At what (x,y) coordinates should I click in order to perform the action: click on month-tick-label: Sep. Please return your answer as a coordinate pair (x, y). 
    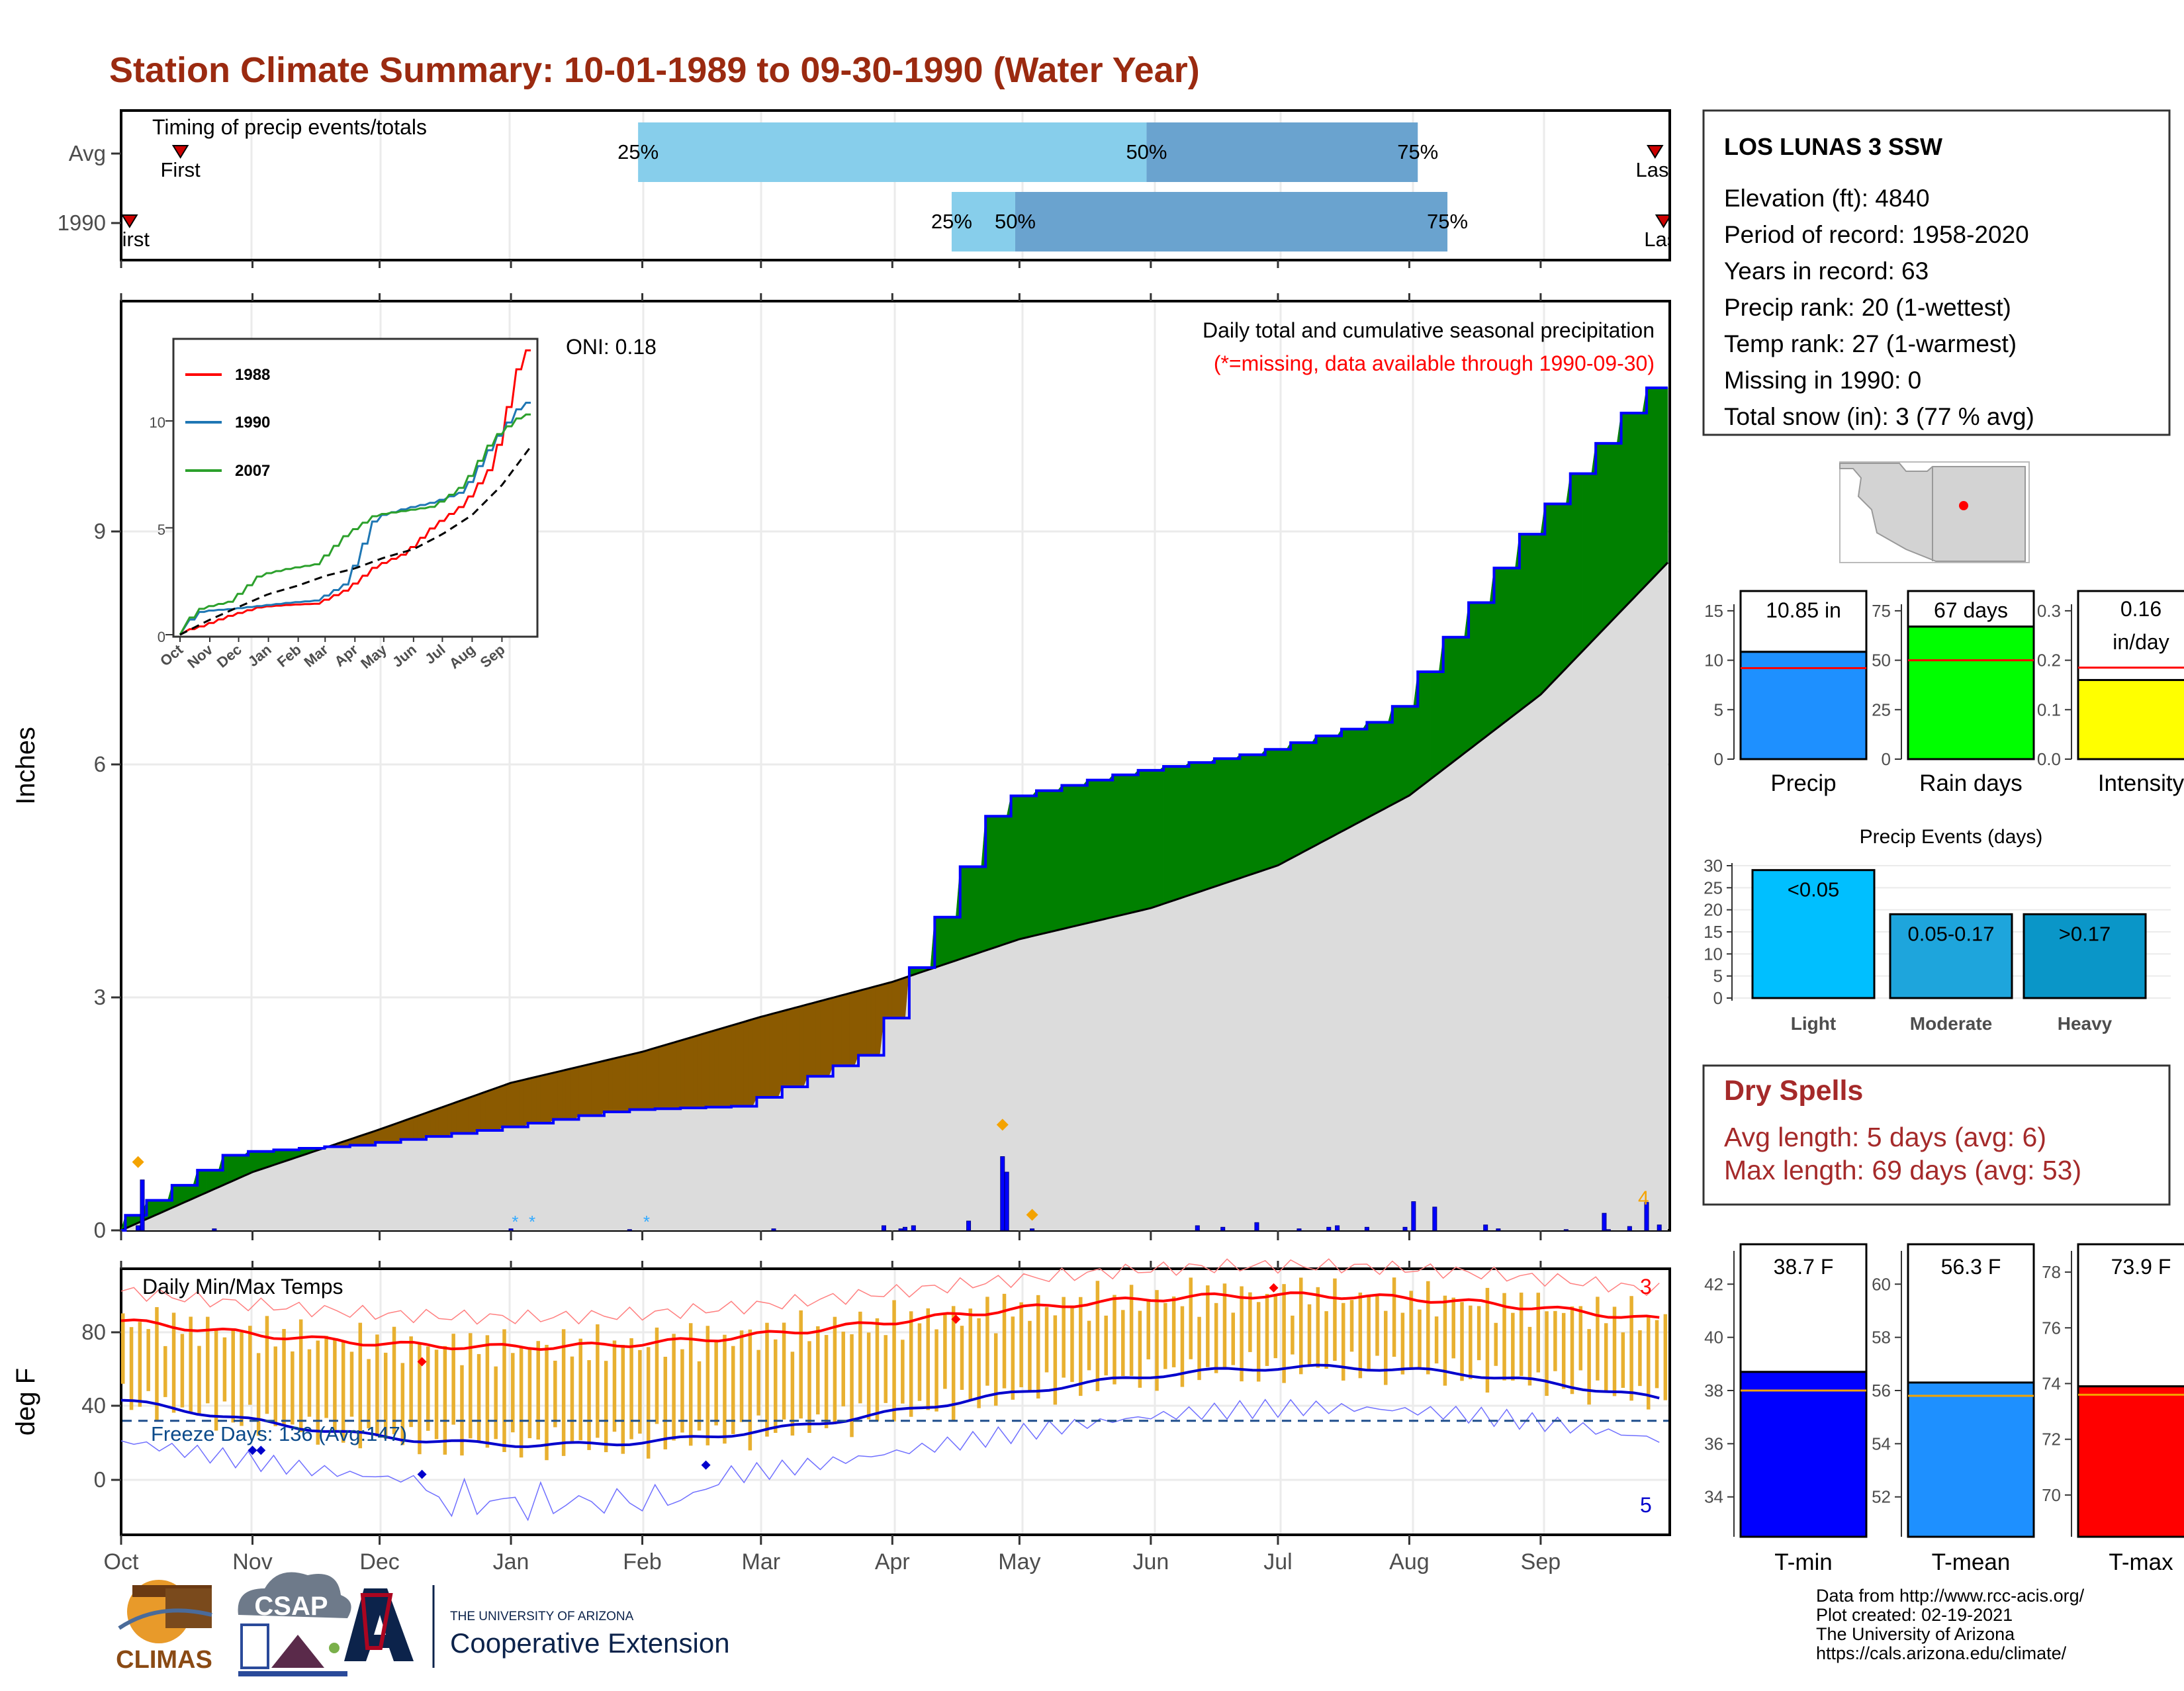
    Looking at the image, I should click on (1541, 1562).